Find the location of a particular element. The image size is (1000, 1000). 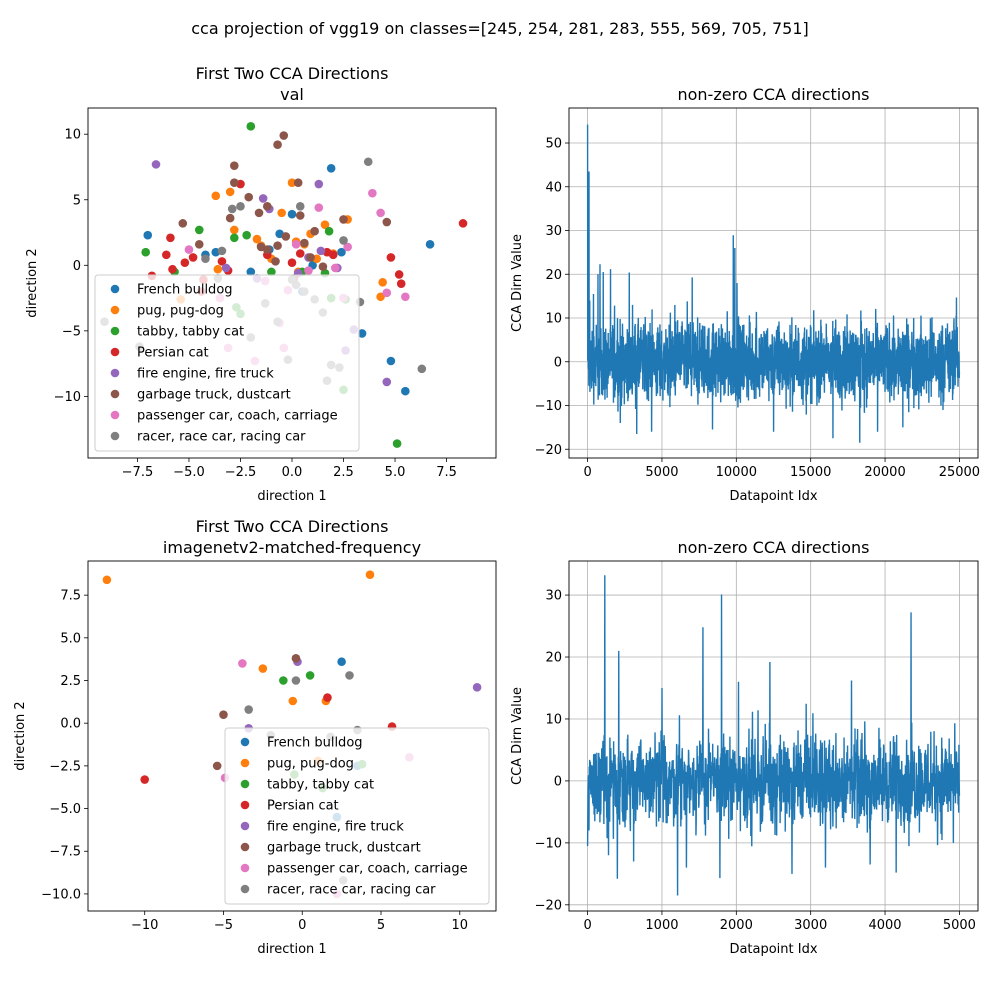

y-tick-label: −5 is located at coordinates (71, 331).